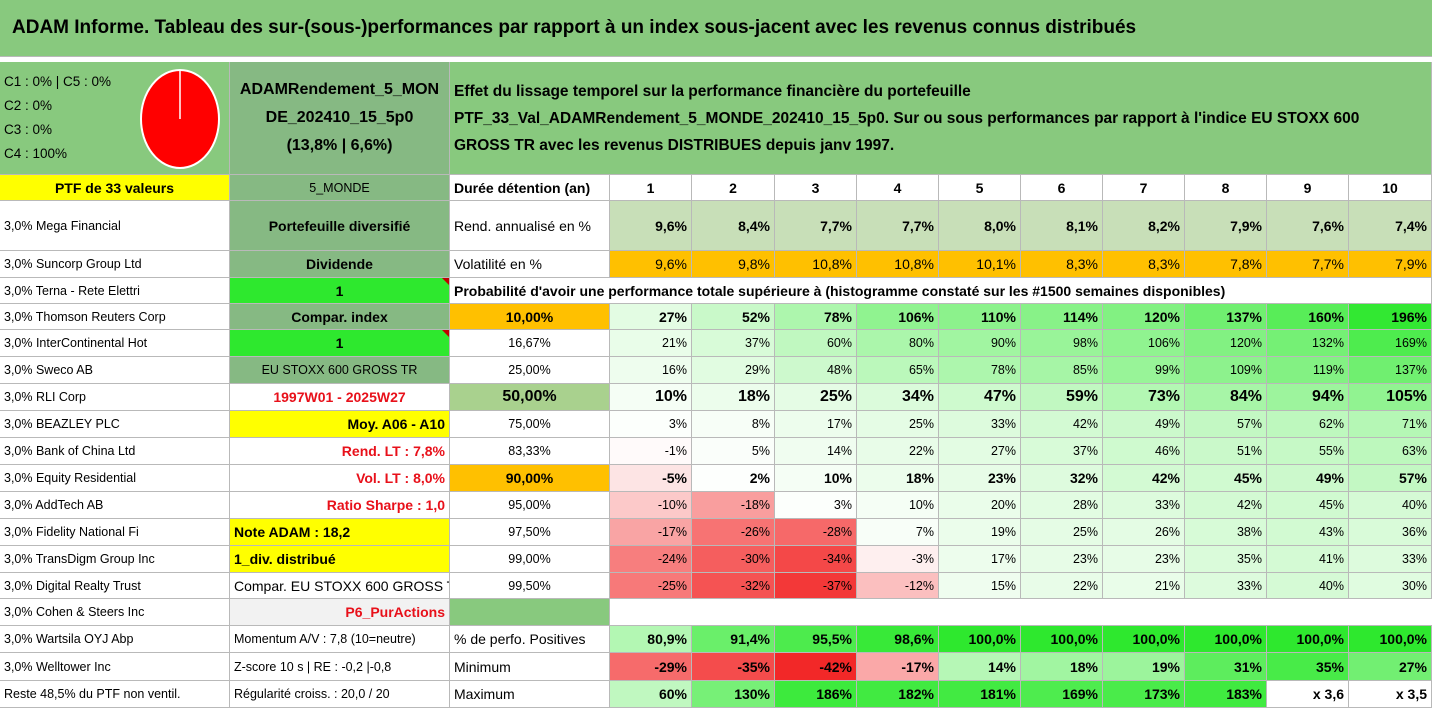 The width and height of the screenshot is (1432, 717). What do you see at coordinates (115, 694) in the screenshot?
I see `holding-row: Reste 48,5% du PTF non ventil.` at bounding box center [115, 694].